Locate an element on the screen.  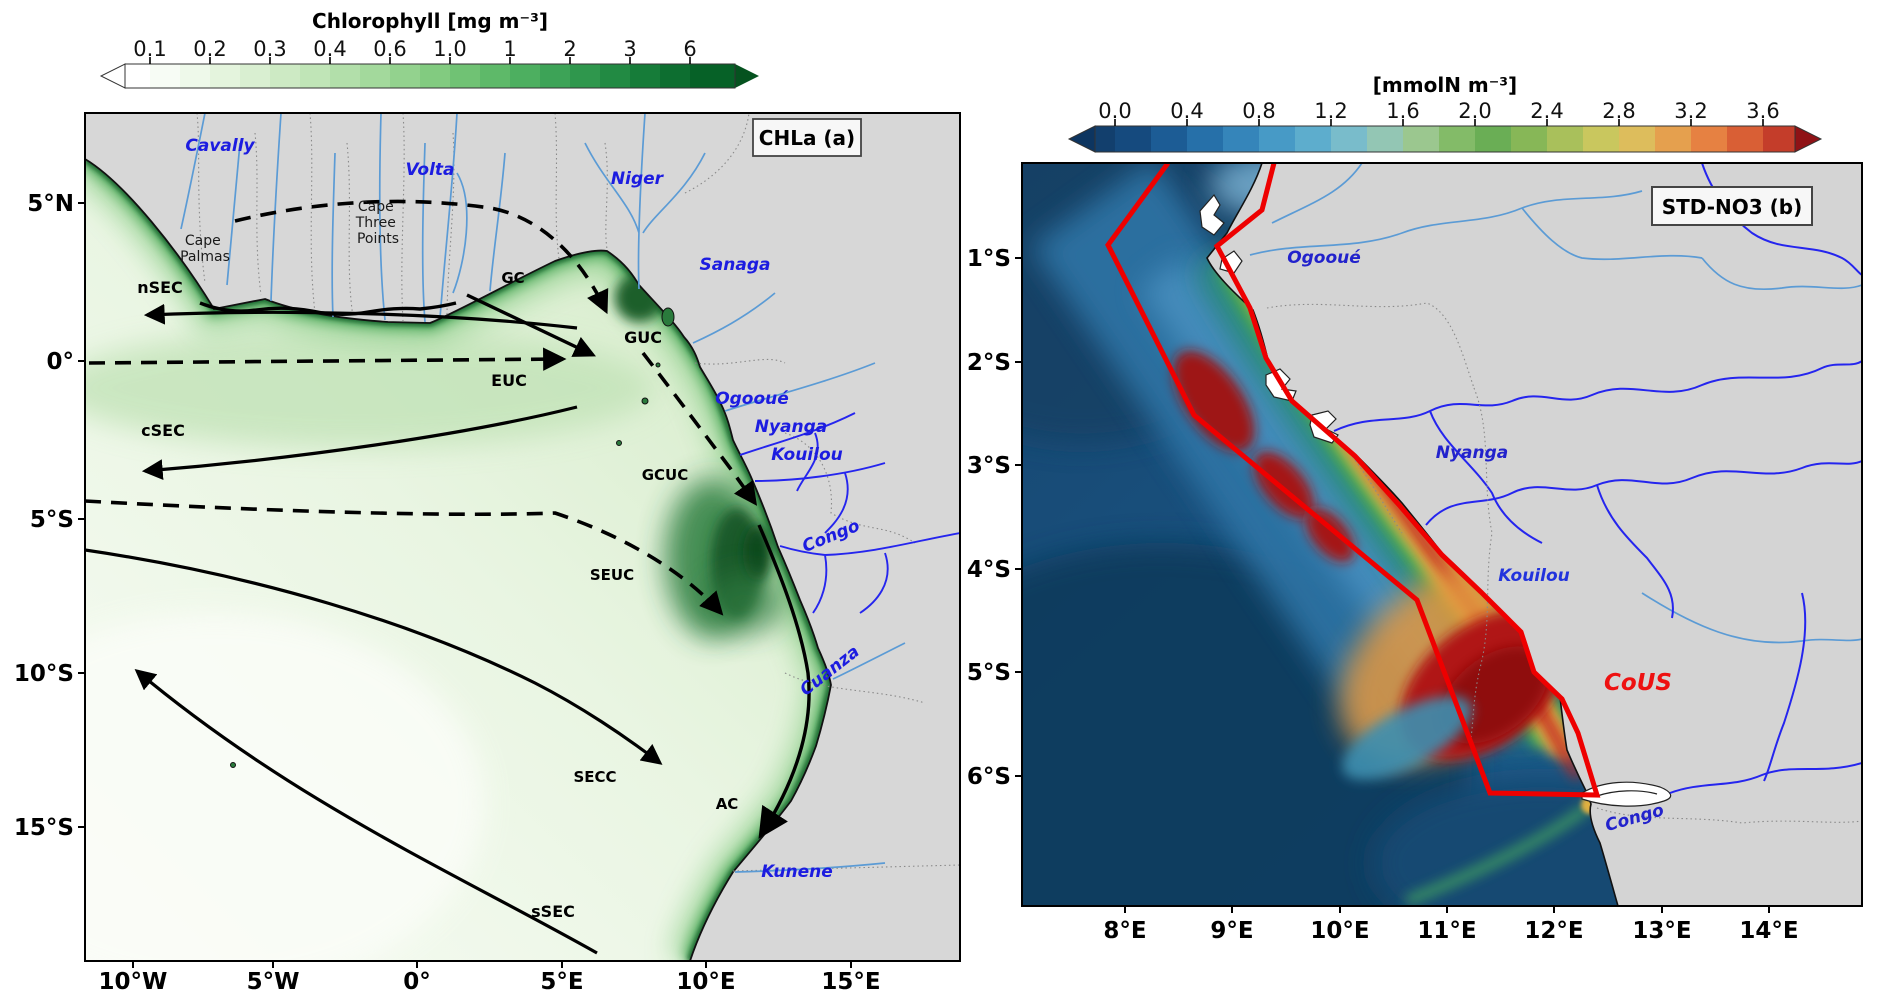
cbar-tick: 6 is located at coordinates (689, 49).